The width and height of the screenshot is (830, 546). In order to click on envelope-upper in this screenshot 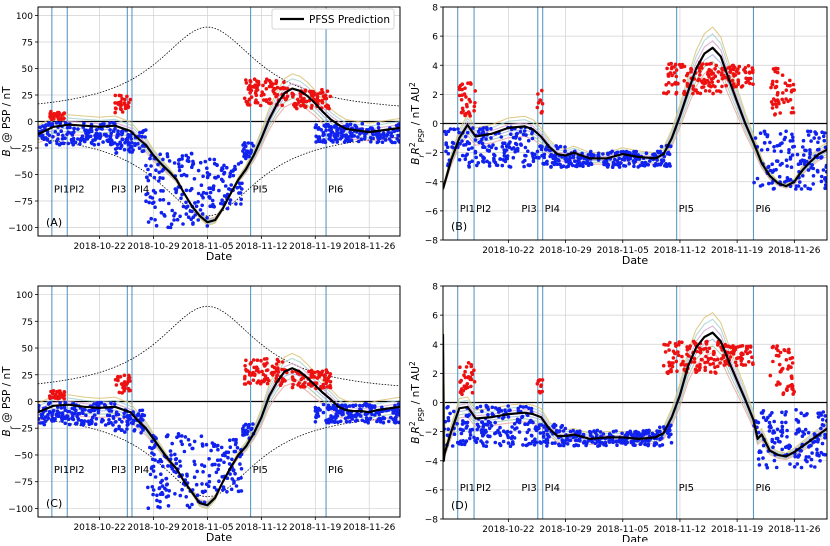, I will do `click(219, 346)`.